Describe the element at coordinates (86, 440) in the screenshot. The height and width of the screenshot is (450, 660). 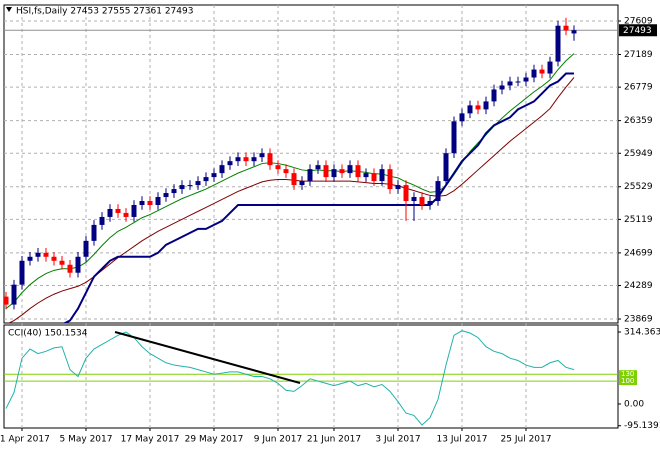
I see `x-tick-label: 5 May 2017` at that location.